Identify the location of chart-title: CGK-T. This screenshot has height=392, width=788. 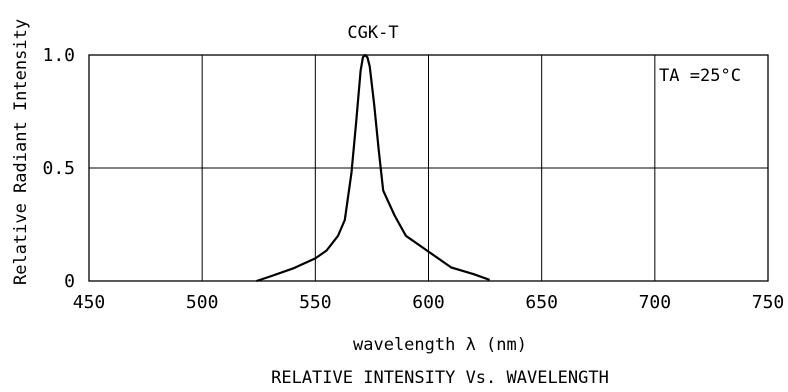
(372, 33).